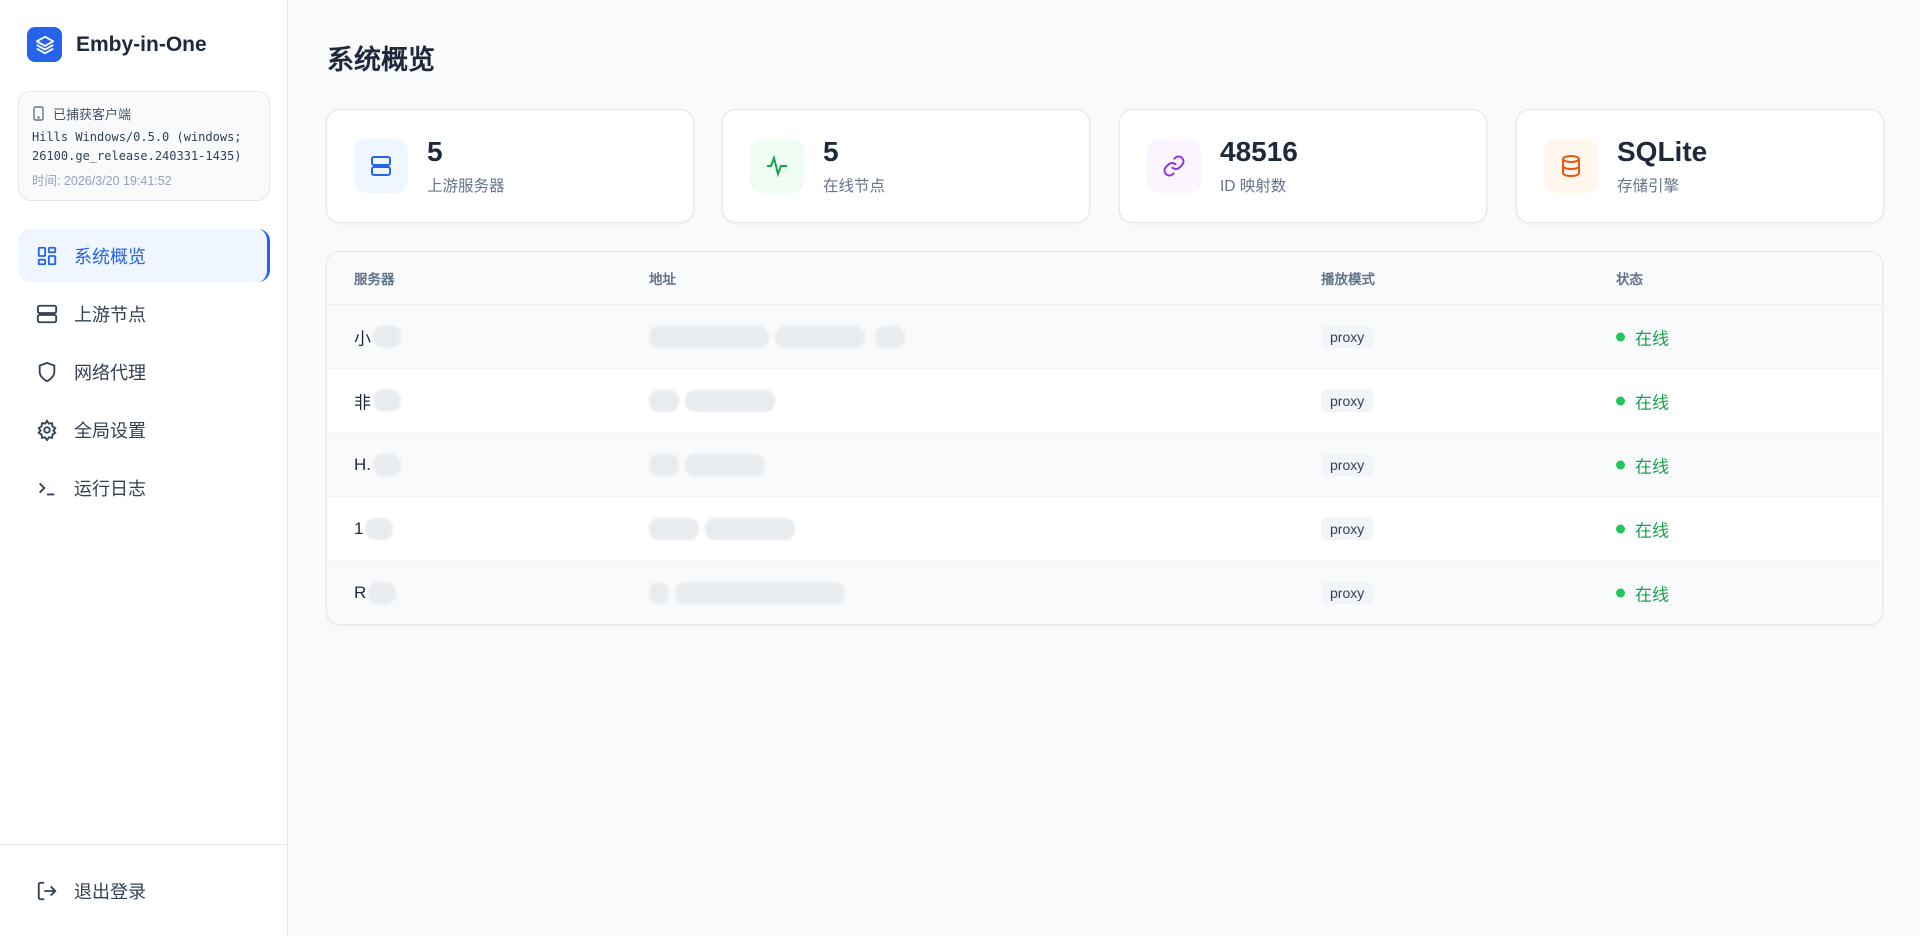  I want to click on layers-icon, so click(44, 44).